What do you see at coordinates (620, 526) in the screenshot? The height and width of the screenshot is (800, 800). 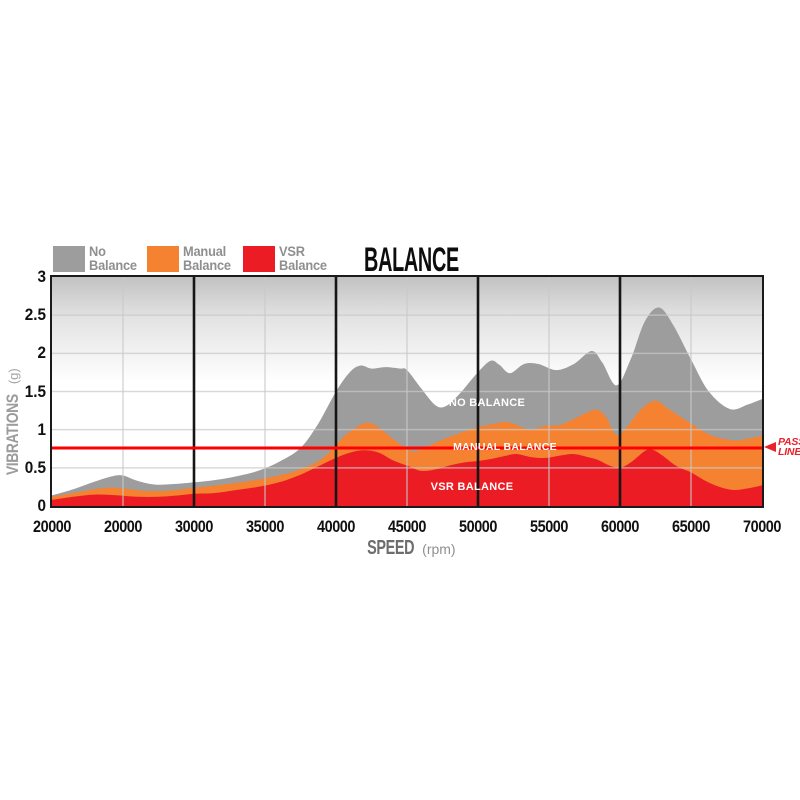 I see `x-tick-label: 60000` at bounding box center [620, 526].